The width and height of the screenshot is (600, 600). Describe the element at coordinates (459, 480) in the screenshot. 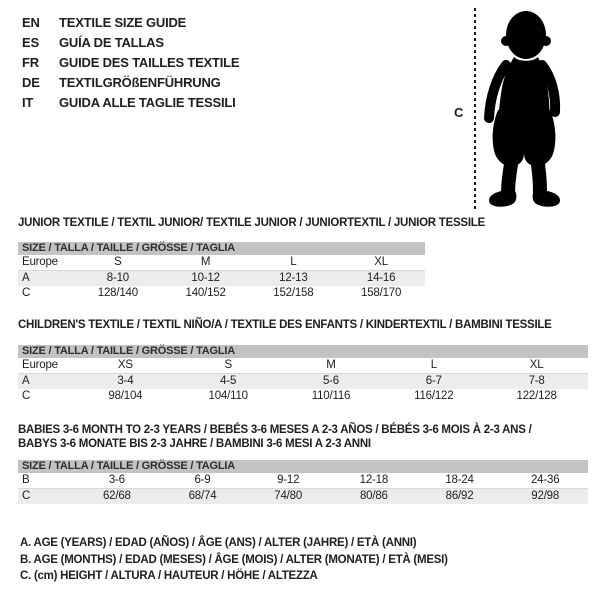

I see `table-cell: 18-24` at that location.